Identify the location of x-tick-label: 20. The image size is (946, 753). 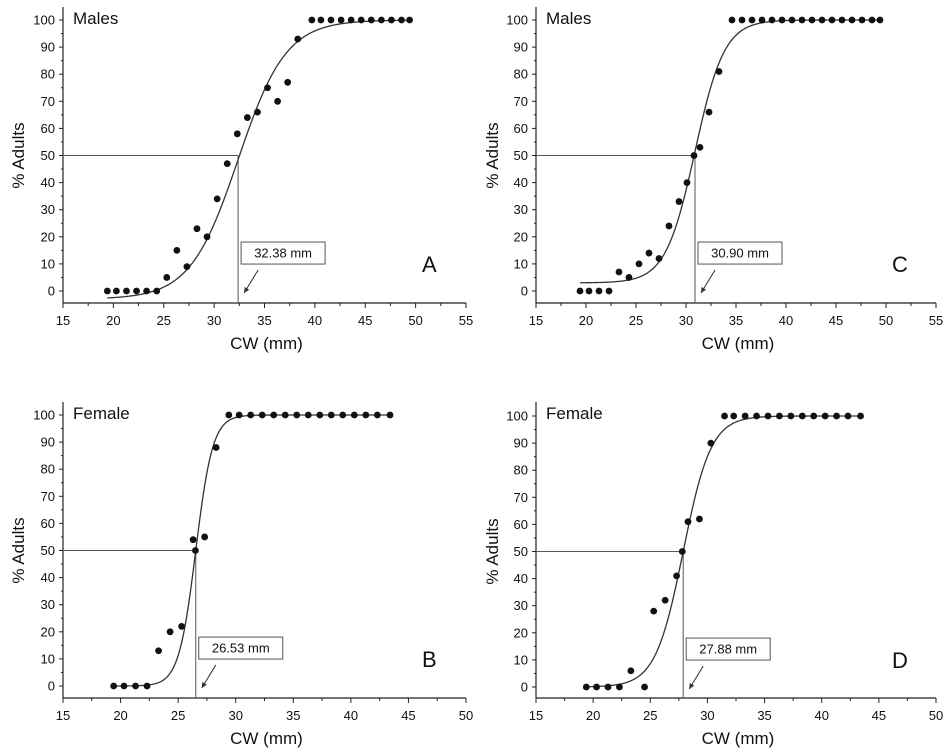
(120, 715).